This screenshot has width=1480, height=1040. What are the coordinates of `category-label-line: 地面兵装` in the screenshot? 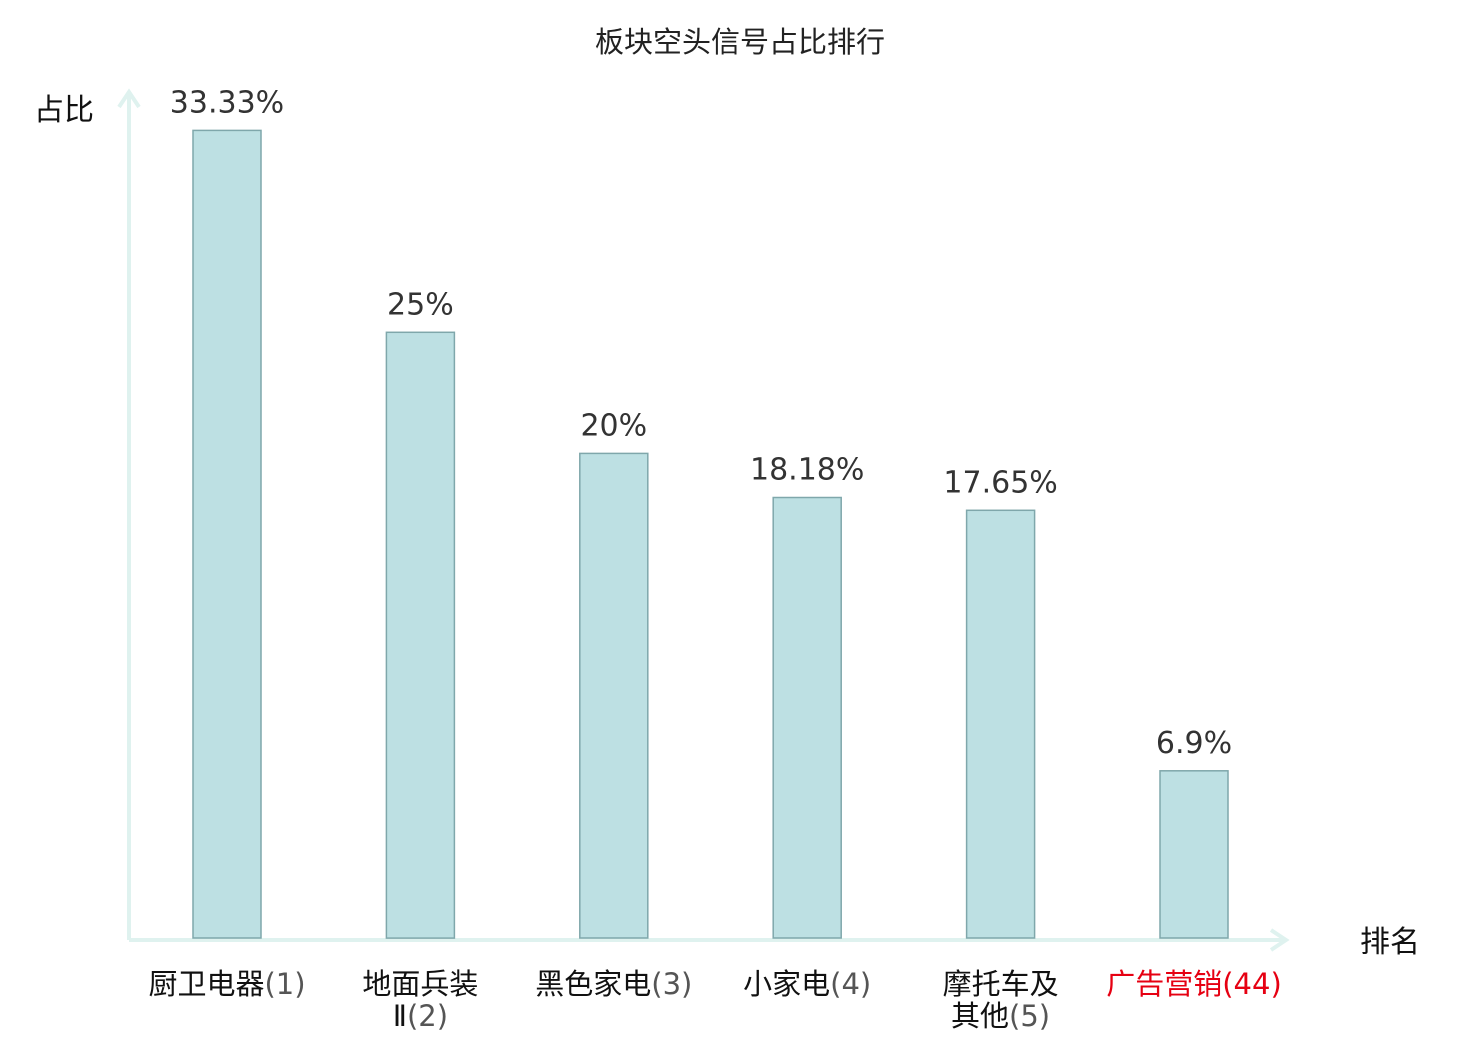 It's located at (420, 984).